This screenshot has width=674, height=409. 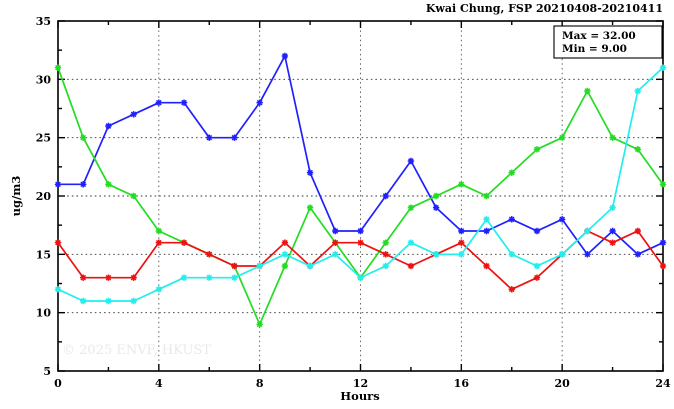 What do you see at coordinates (16, 196) in the screenshot?
I see `y-axis-label: ug/m3` at bounding box center [16, 196].